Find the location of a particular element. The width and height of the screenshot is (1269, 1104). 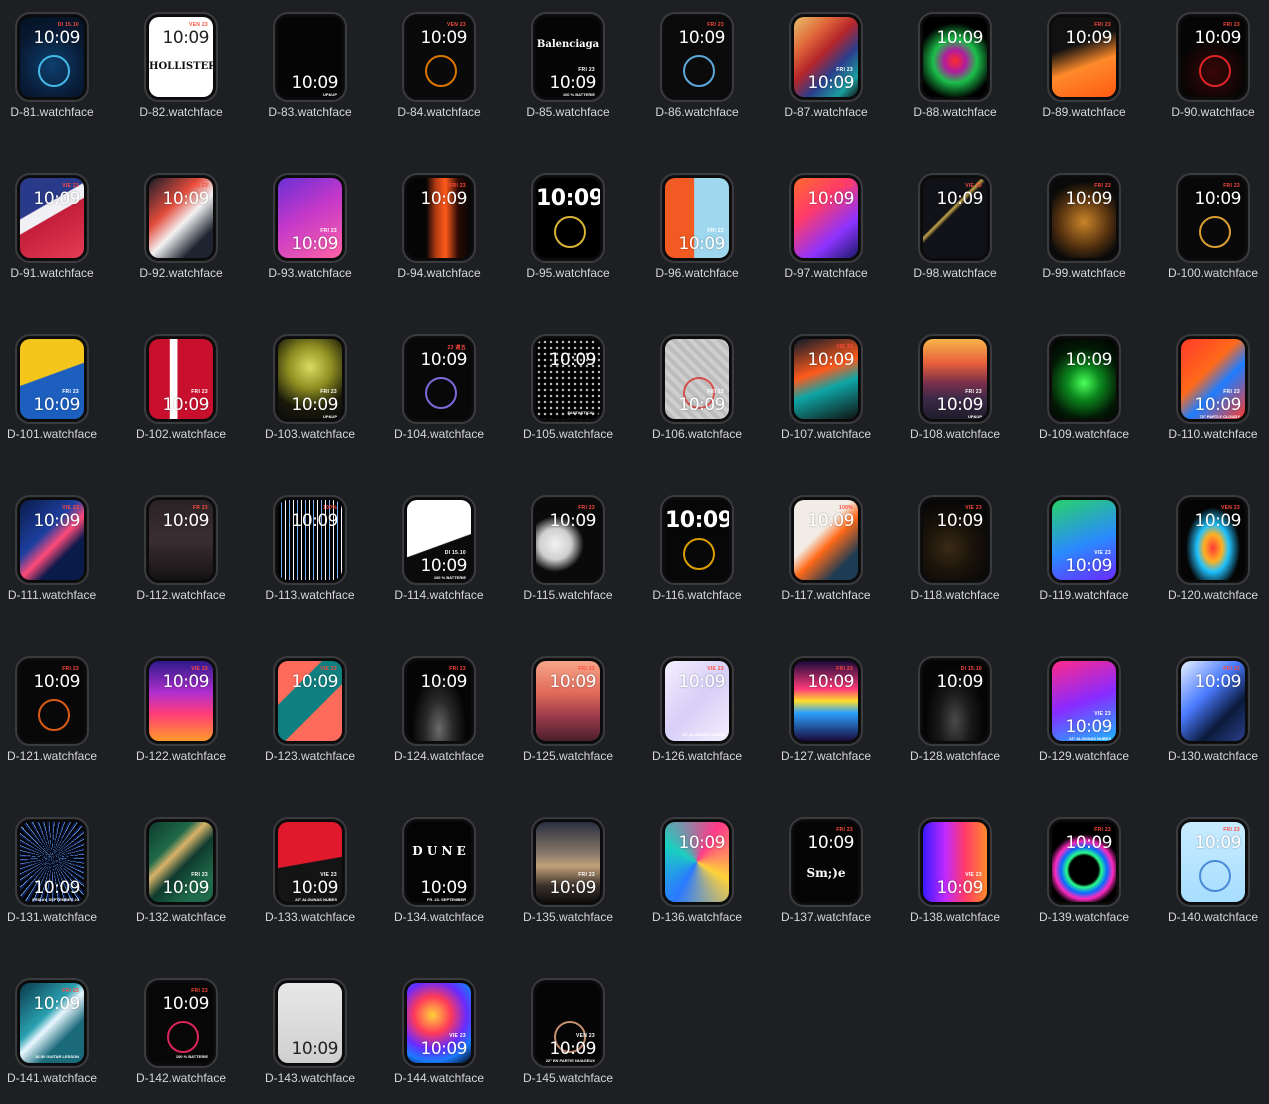

watchface-file: 10:09 D-116.watchface is located at coordinates (697, 553).